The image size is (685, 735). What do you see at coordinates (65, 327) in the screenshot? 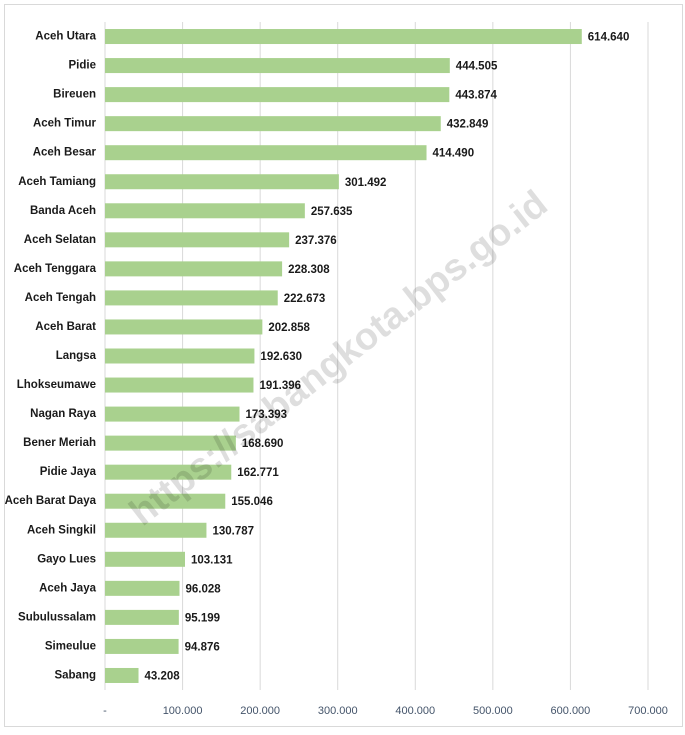
I see `y-tick-label: Aceh Barat` at bounding box center [65, 327].